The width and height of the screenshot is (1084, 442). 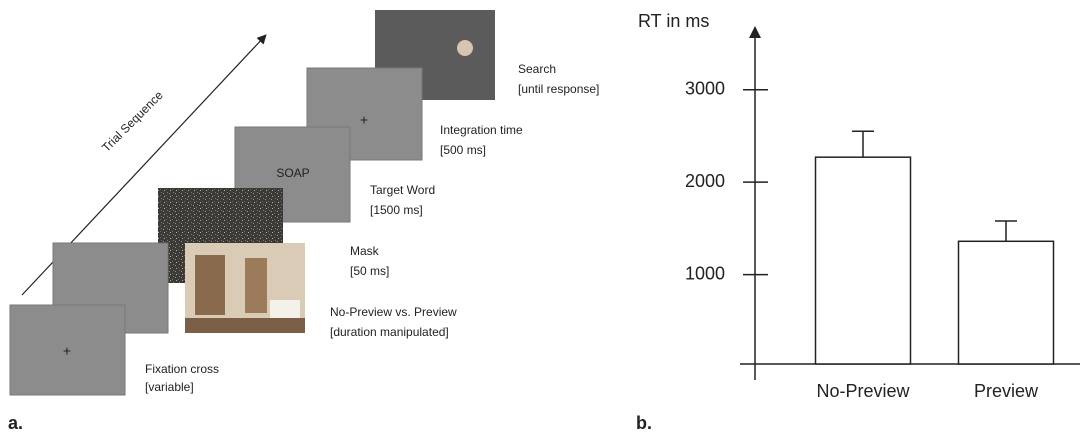 I want to click on x-tick-label: Preview, so click(x=1006, y=391).